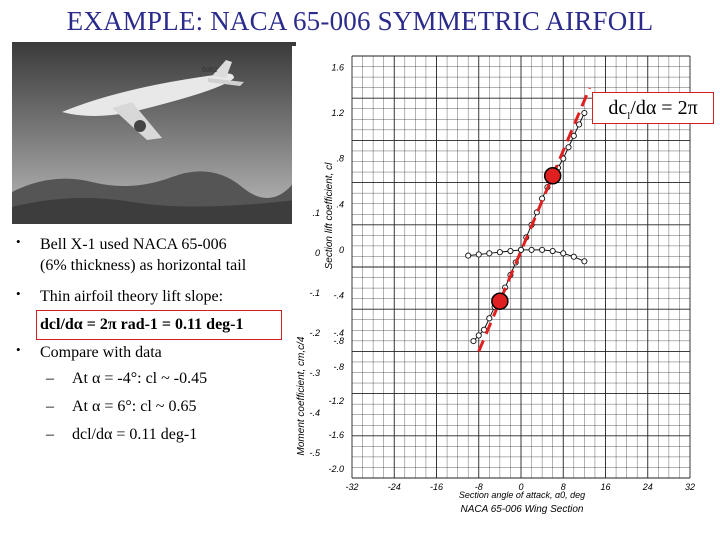 This screenshot has width=720, height=540. Describe the element at coordinates (338, 367) in the screenshot. I see `y-tick-label-cm: -.8` at that location.